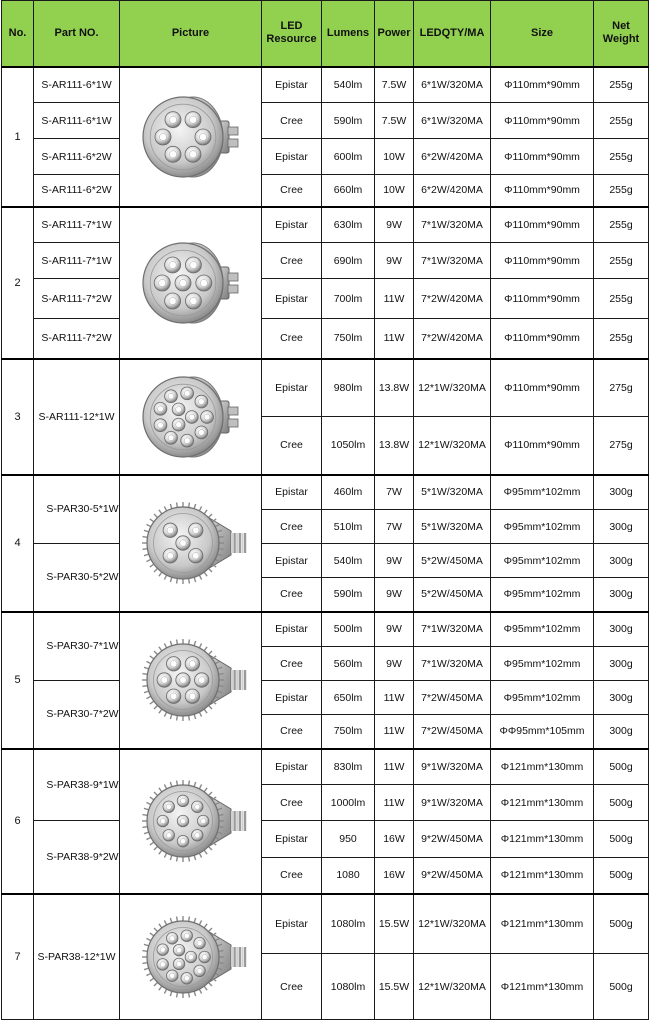 The height and width of the screenshot is (1032, 650). Describe the element at coordinates (76, 857) in the screenshot. I see `part-number: S-PAR38-9*2W` at that location.